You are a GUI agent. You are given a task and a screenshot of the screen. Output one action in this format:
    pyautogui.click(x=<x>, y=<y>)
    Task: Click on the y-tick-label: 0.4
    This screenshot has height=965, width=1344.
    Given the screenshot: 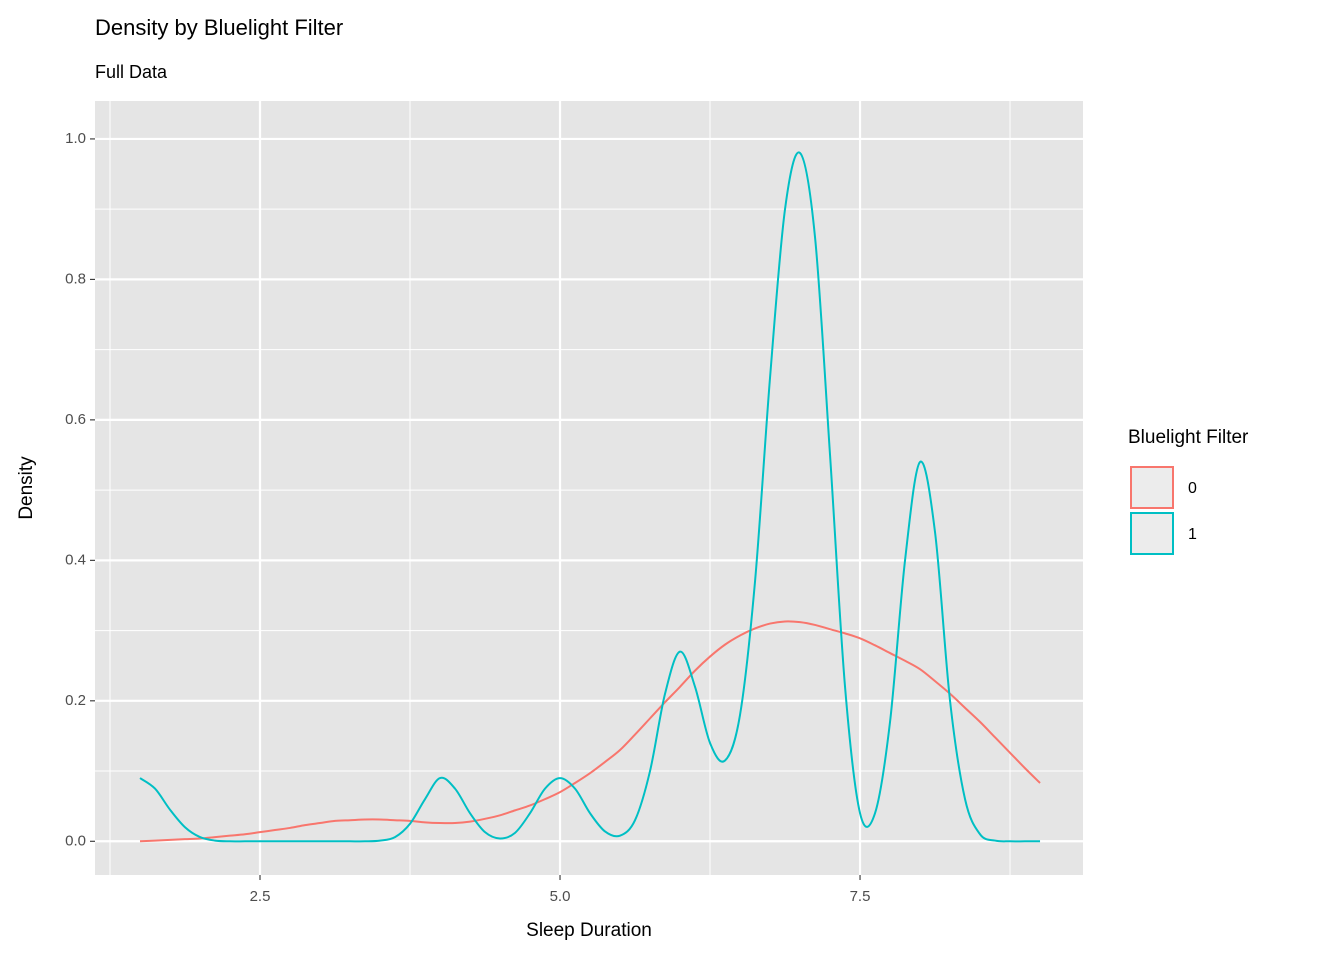 What is the action you would take?
    pyautogui.click(x=75, y=559)
    